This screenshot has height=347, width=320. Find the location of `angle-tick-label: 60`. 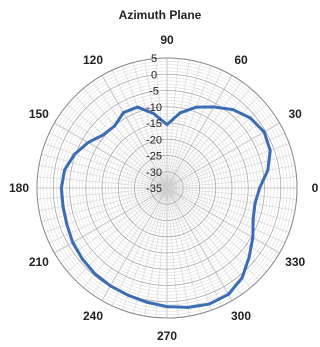

angle-tick-label: 60 is located at coordinates (241, 60).